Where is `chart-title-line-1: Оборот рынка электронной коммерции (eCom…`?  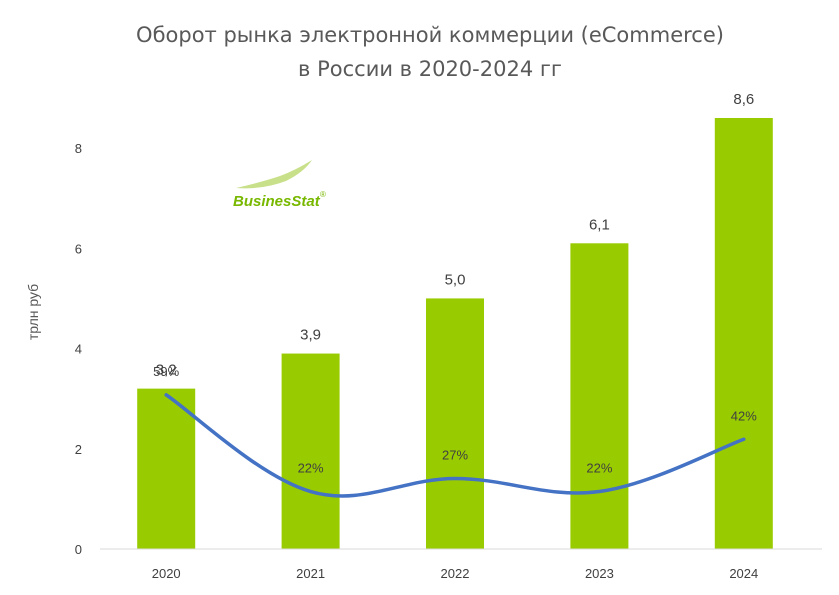
chart-title-line-1: Оборот рынка электронной коммерции (eCom… is located at coordinates (430, 35).